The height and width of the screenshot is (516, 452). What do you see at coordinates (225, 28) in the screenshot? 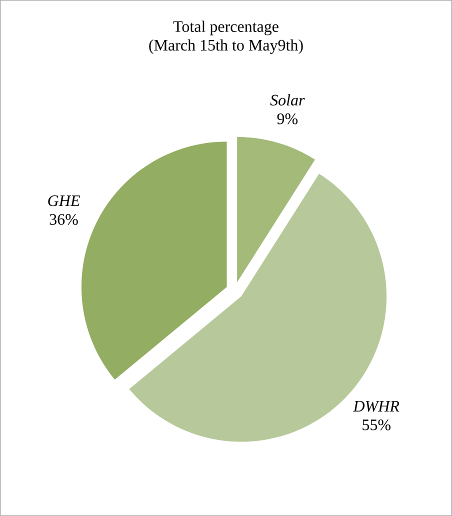
I see `chart-title: Total percentage` at bounding box center [225, 28].